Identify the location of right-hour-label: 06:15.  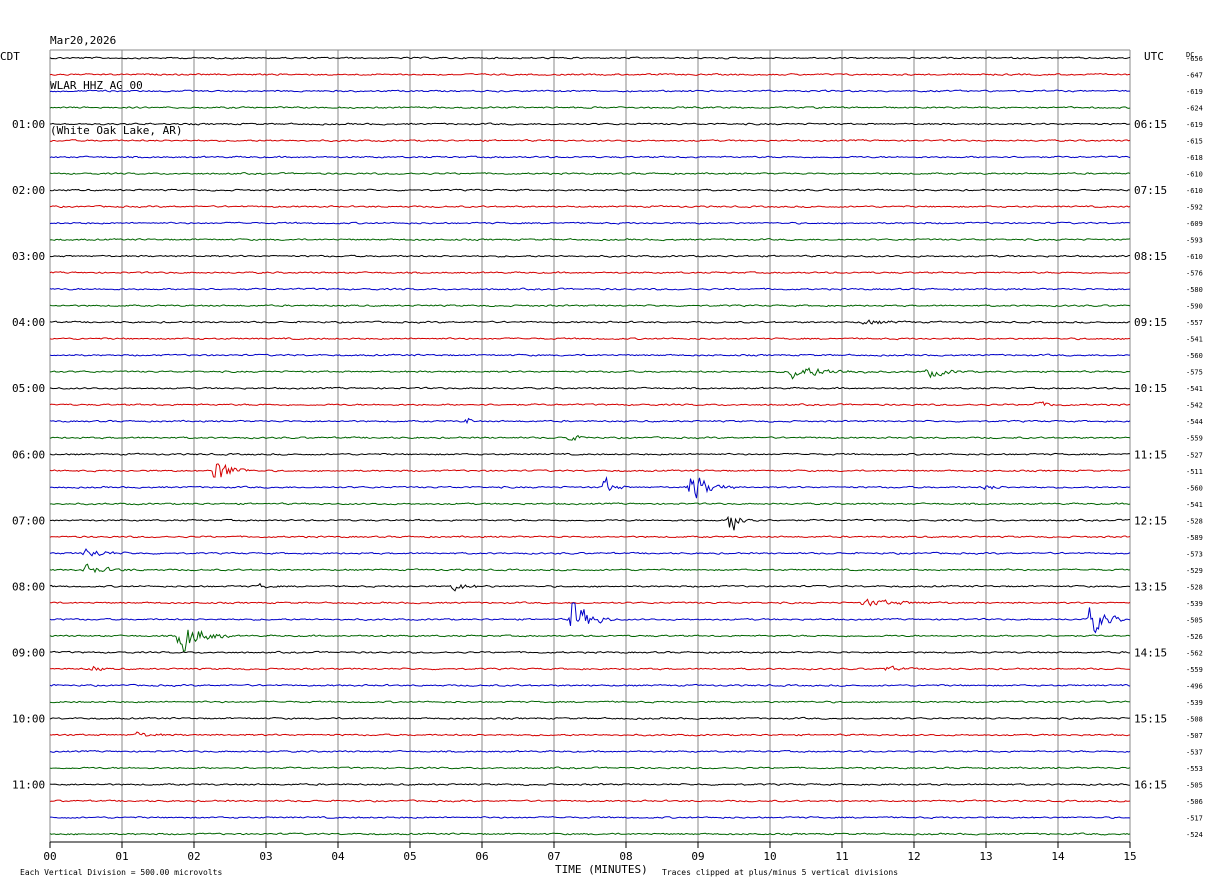
(1150, 124).